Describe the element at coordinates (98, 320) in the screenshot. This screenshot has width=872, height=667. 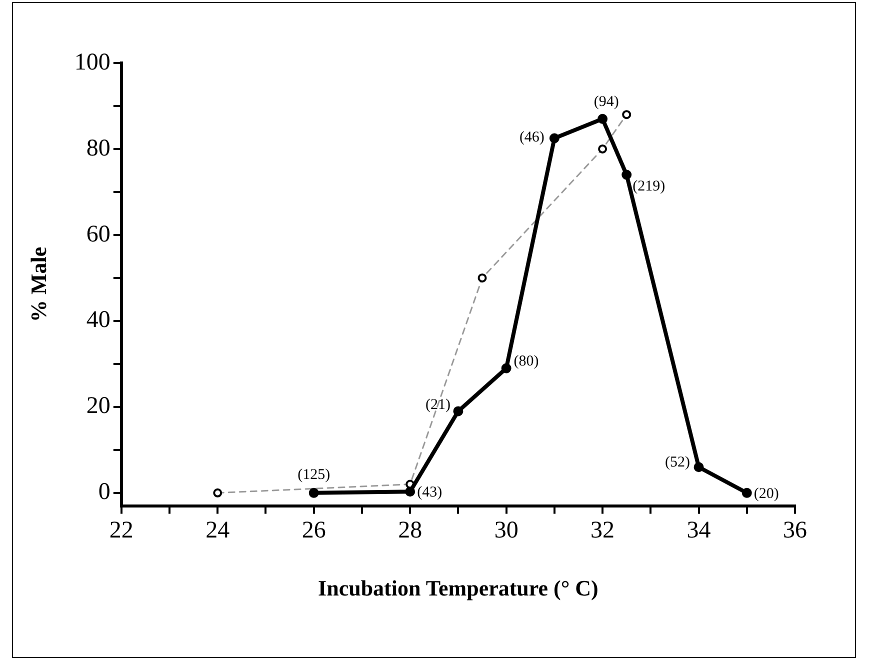
I see `y-tick-label: 40` at that location.